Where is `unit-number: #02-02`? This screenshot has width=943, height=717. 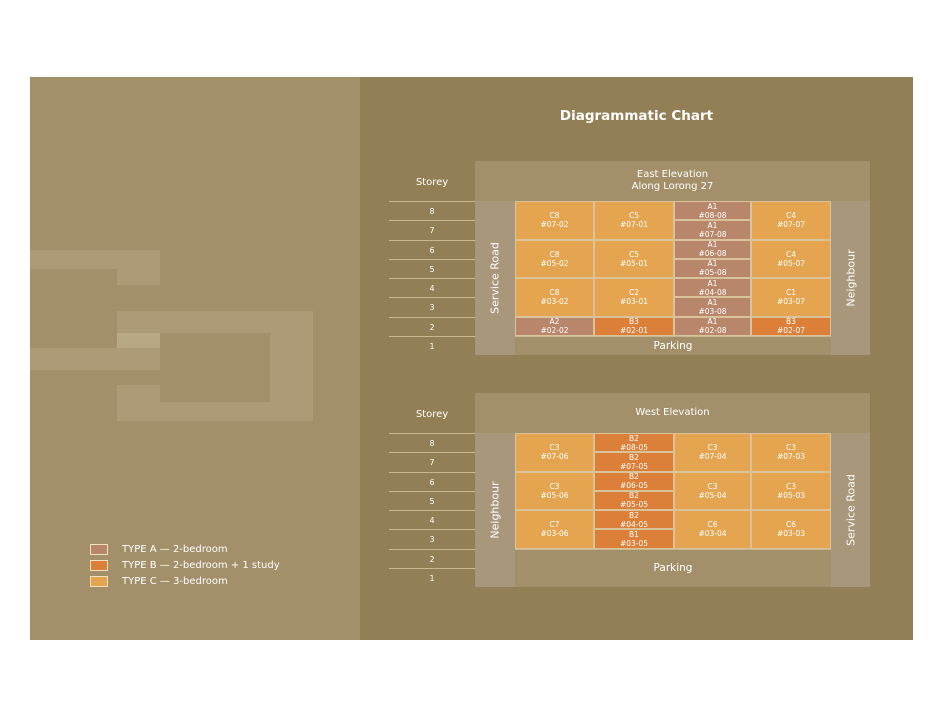
unit-number: #02-02 is located at coordinates (554, 331).